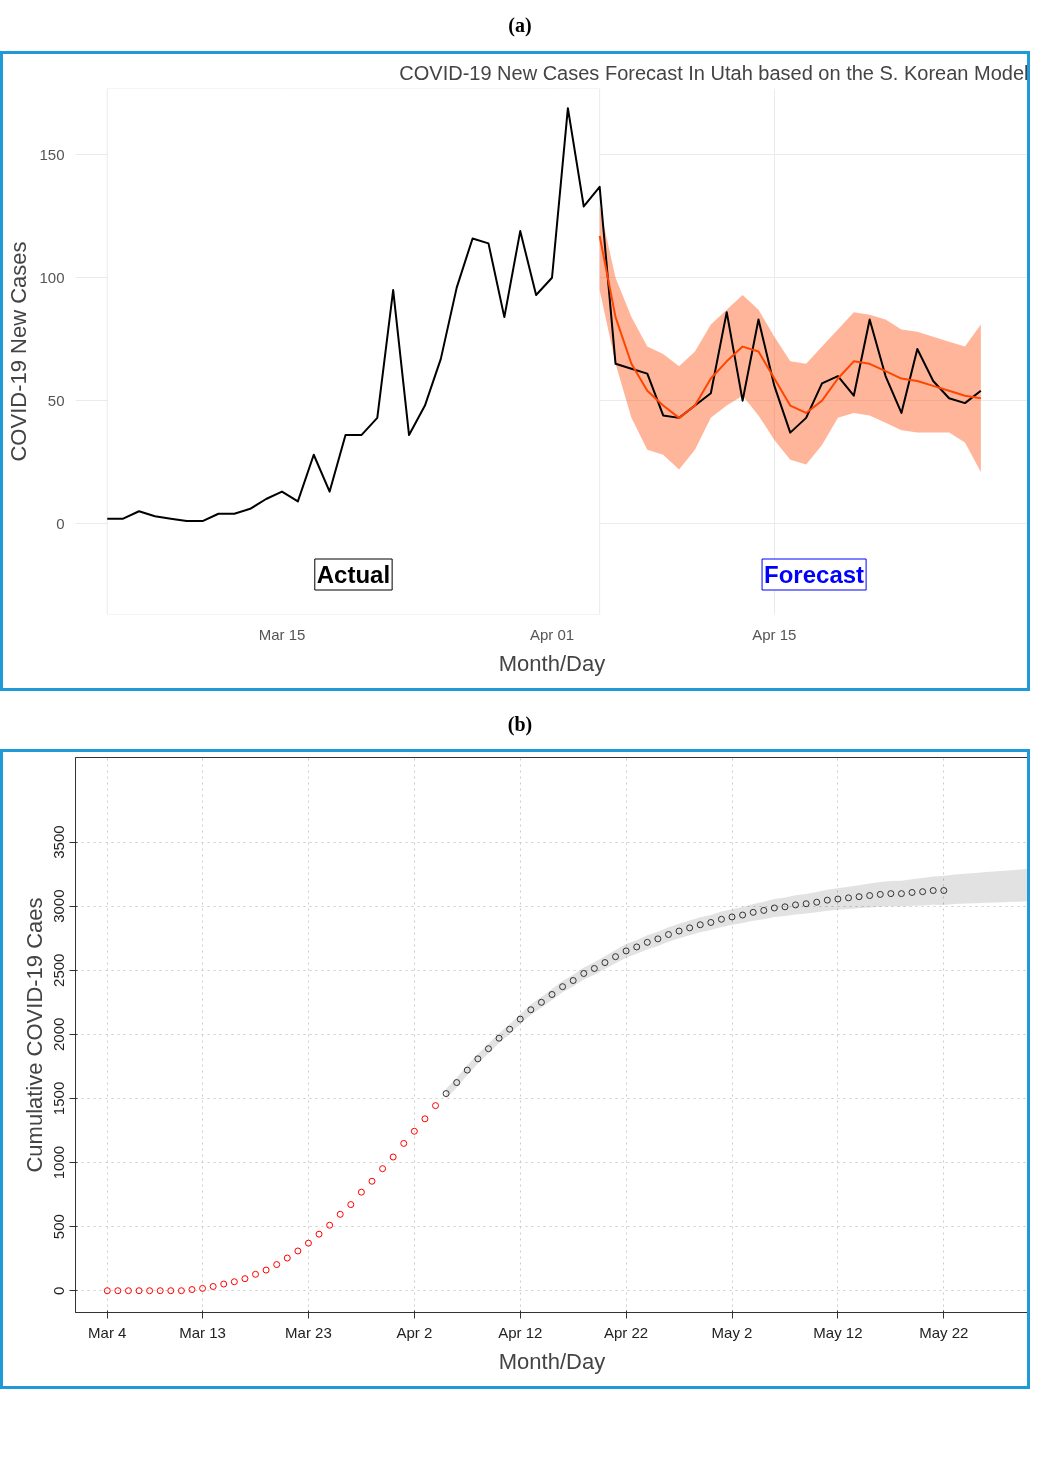 This screenshot has height=1472, width=1064. What do you see at coordinates (59, 1098) in the screenshot?
I see `y-tick-label: 1500` at bounding box center [59, 1098].